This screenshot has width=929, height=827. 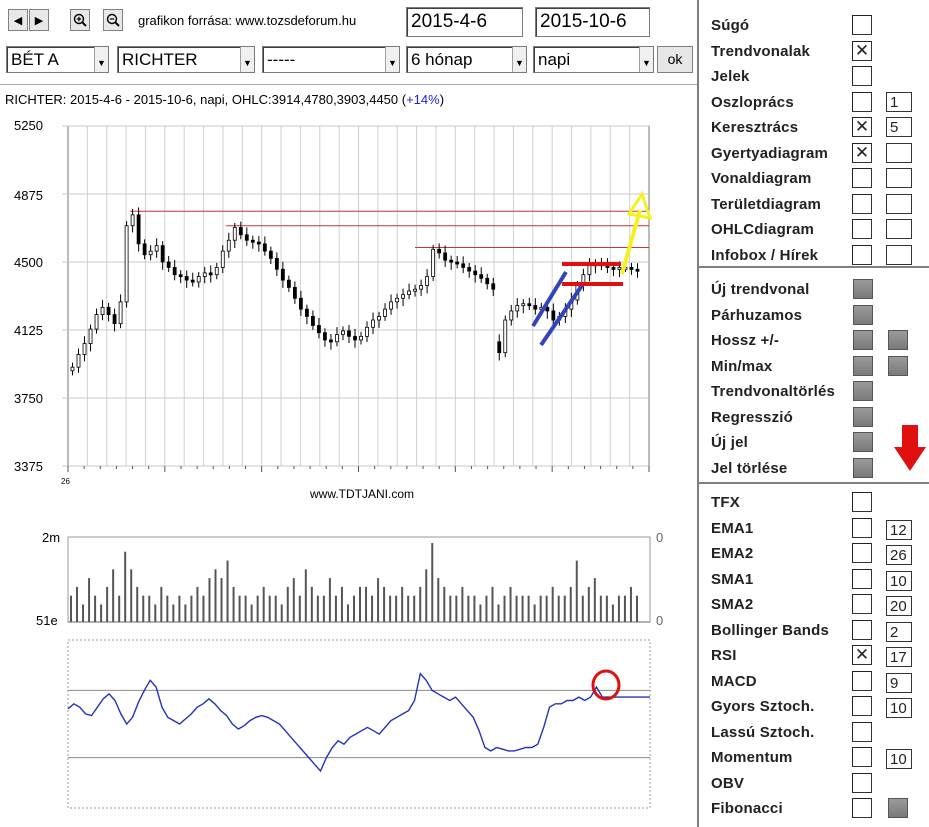 I want to click on indicator-checkbox-lassu-sztoch, so click(x=862, y=732).